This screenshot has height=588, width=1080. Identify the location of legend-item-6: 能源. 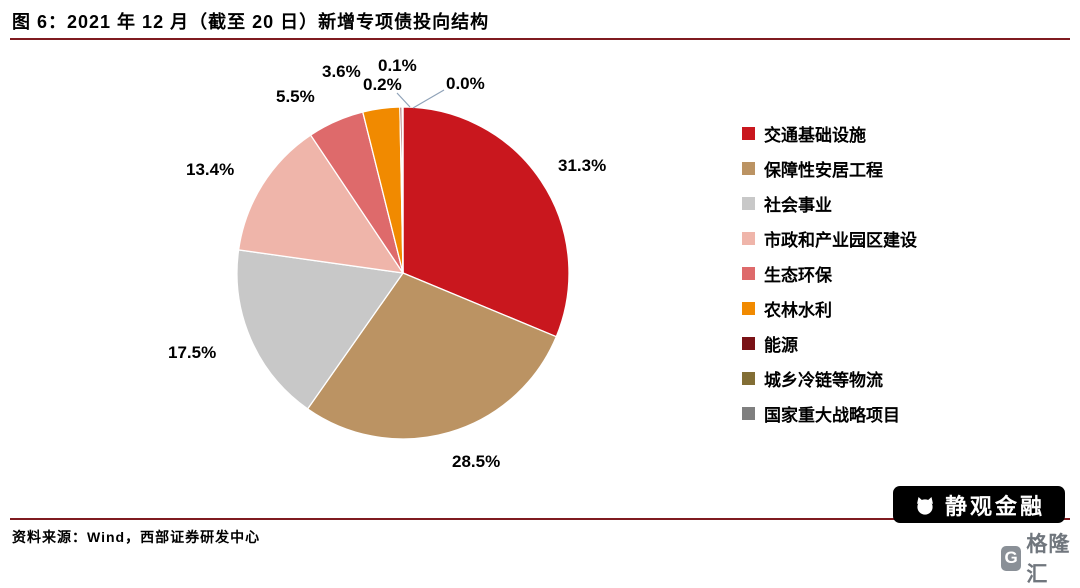
(829, 343).